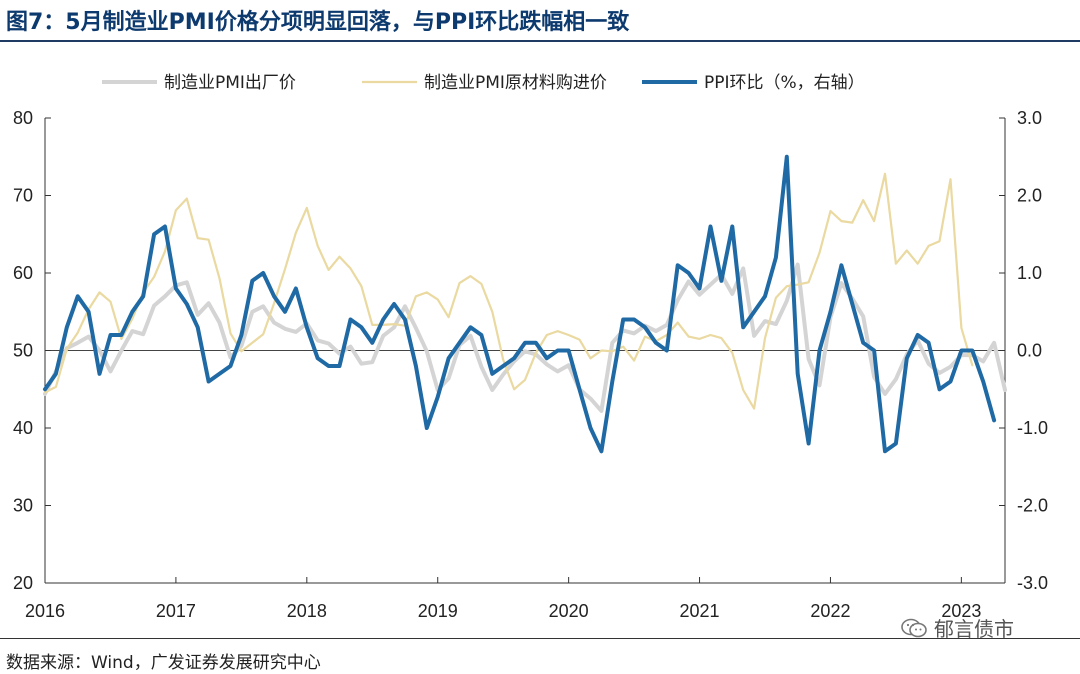 This screenshot has height=674, width=1080. Describe the element at coordinates (23, 428) in the screenshot. I see `left-tick-label: 40` at that location.